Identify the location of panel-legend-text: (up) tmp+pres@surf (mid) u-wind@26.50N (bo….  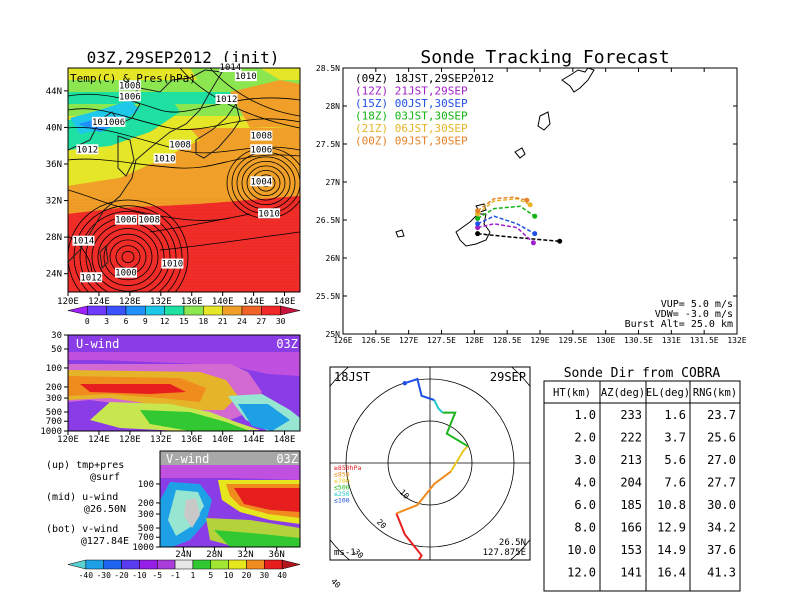
(87, 503).